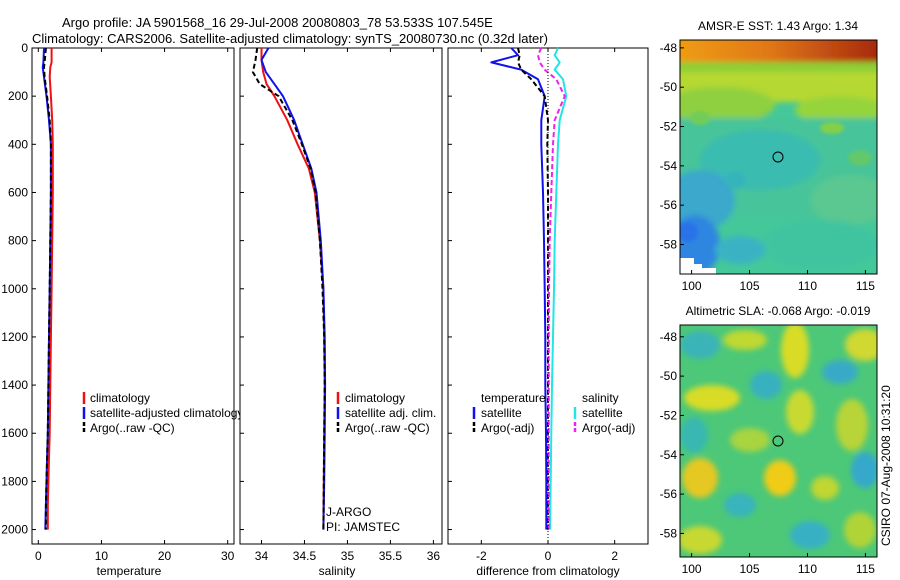 The image size is (900, 580). Describe the element at coordinates (14, 337) in the screenshot. I see `depth-tick-label: 1200` at that location.